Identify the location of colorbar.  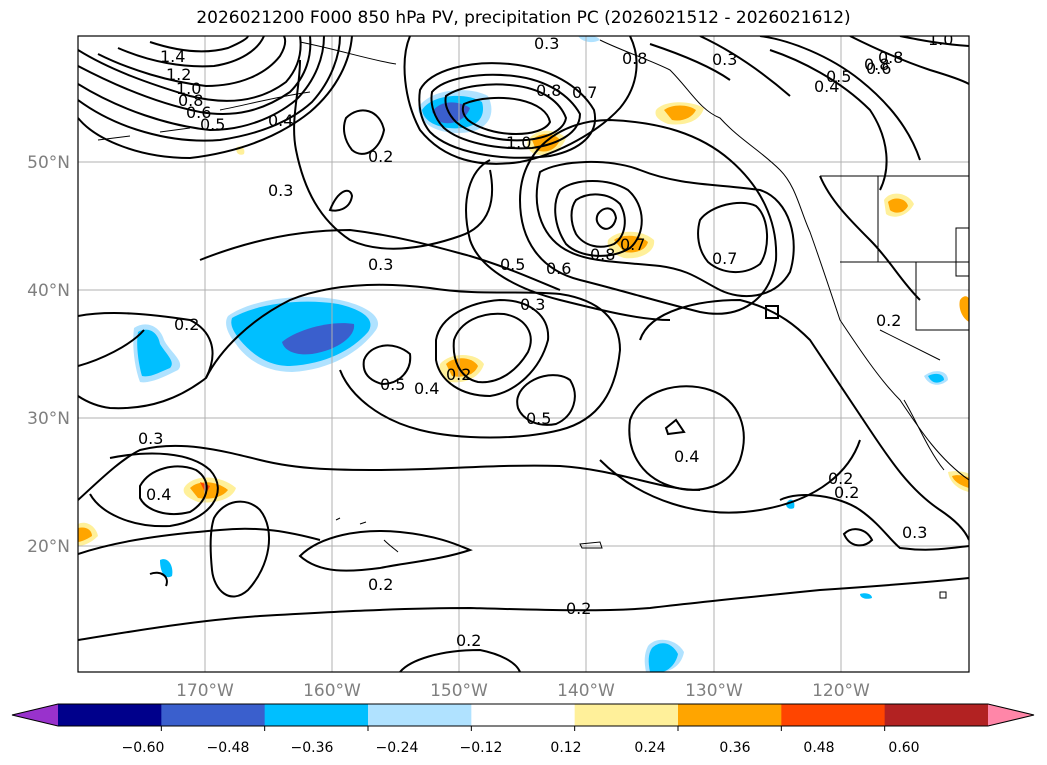
(523, 717).